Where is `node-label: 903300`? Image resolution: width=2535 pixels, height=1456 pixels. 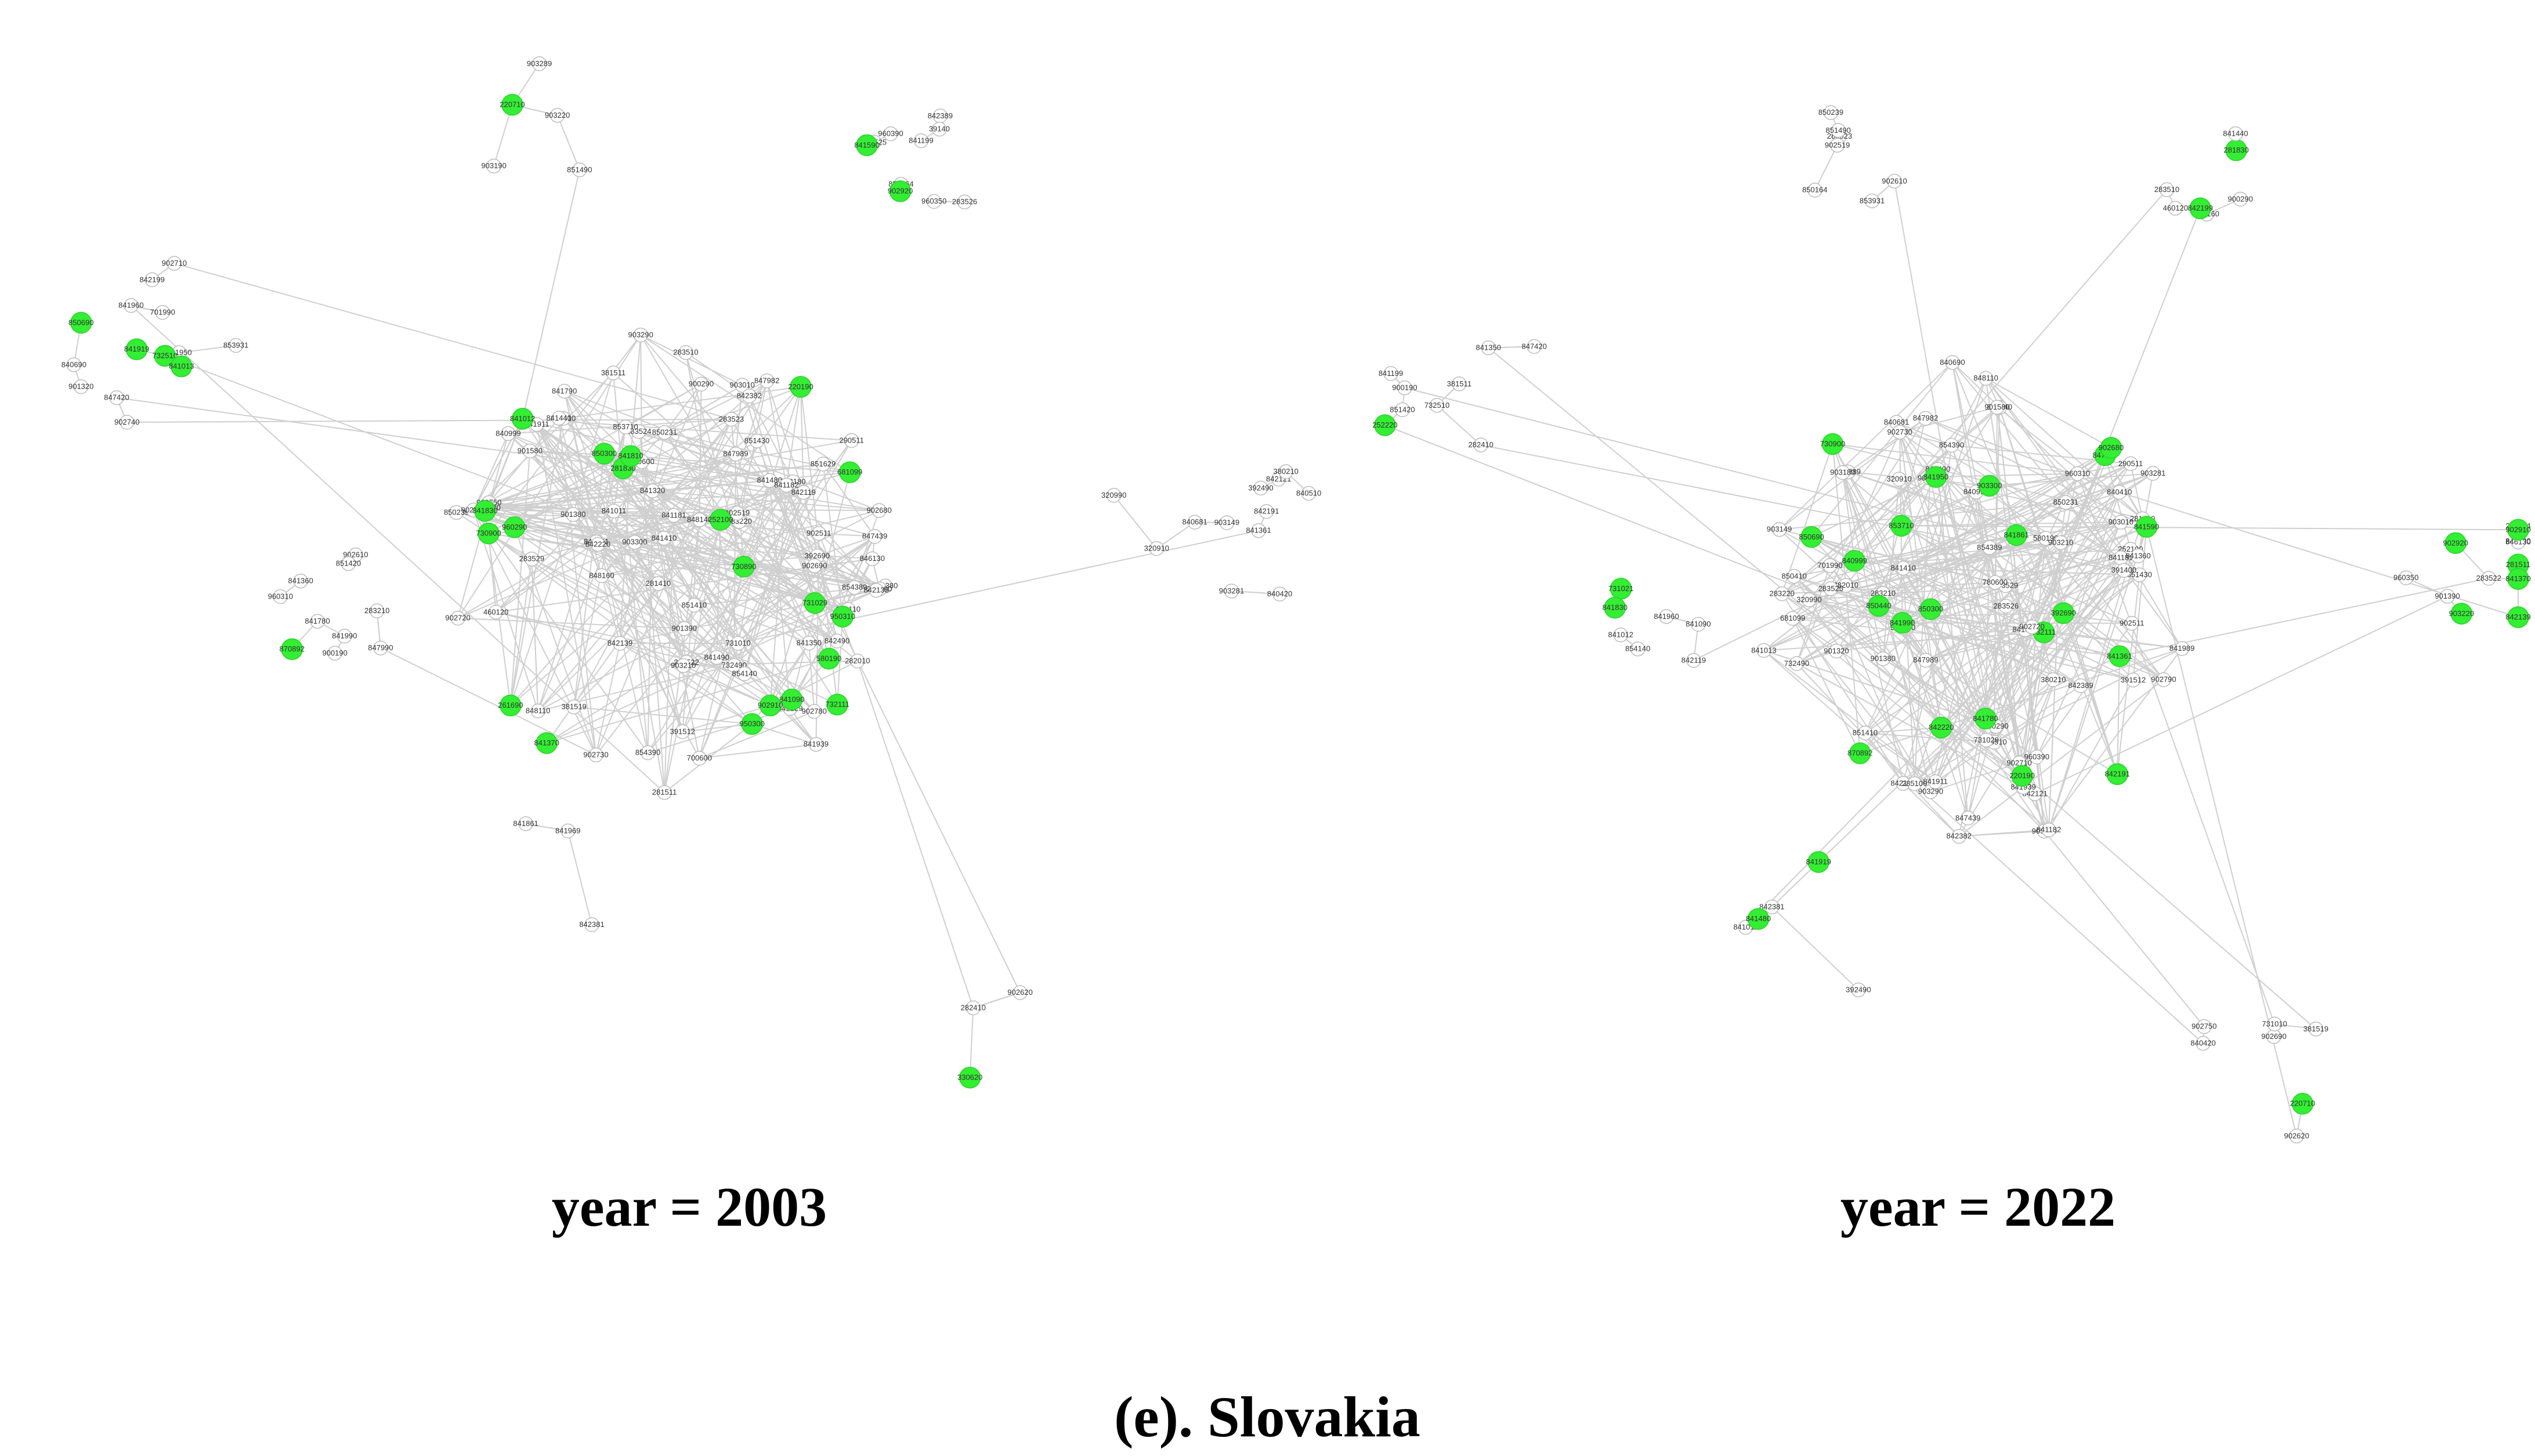 node-label: 903300 is located at coordinates (634, 542).